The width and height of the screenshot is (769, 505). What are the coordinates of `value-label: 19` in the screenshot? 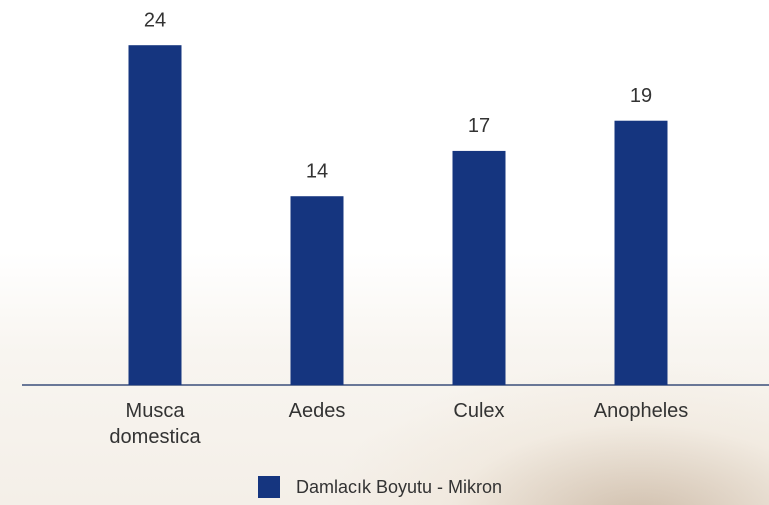 It's located at (641, 96).